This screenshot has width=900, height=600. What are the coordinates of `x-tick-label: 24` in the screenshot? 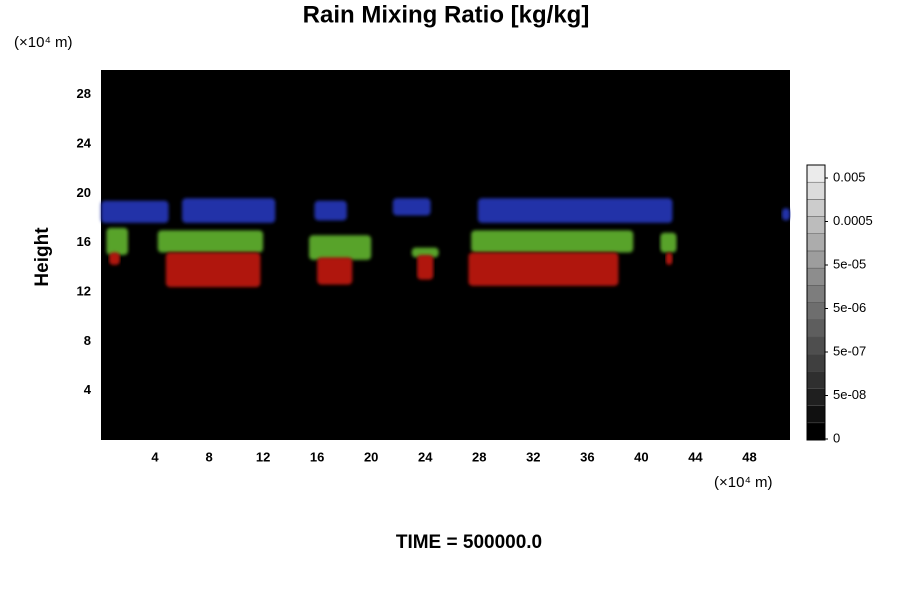 It's located at (425, 456).